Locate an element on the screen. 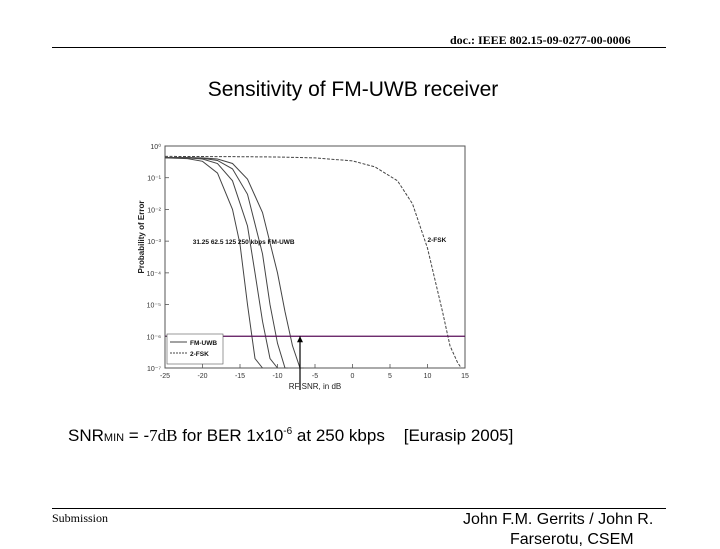 The width and height of the screenshot is (720, 549). x-tick-label: -10 is located at coordinates (277, 376).